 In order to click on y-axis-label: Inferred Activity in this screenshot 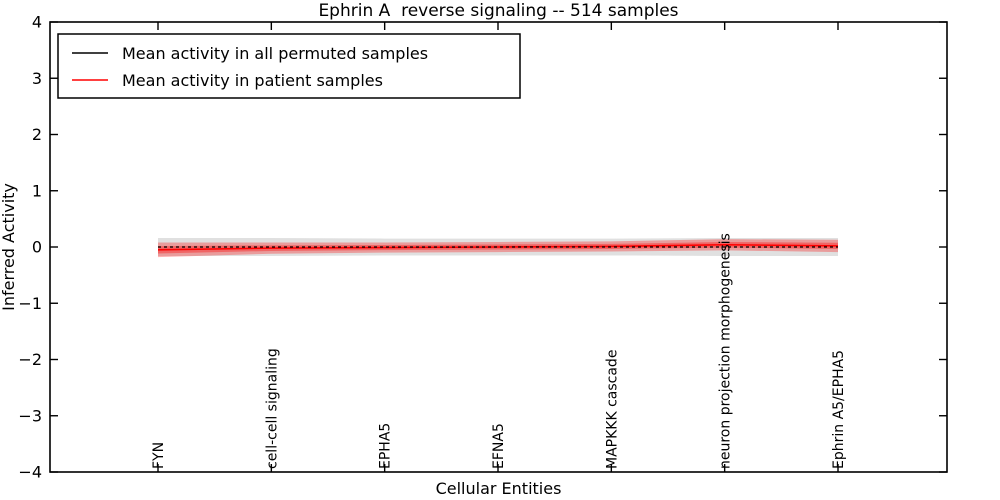, I will do `click(9, 247)`.